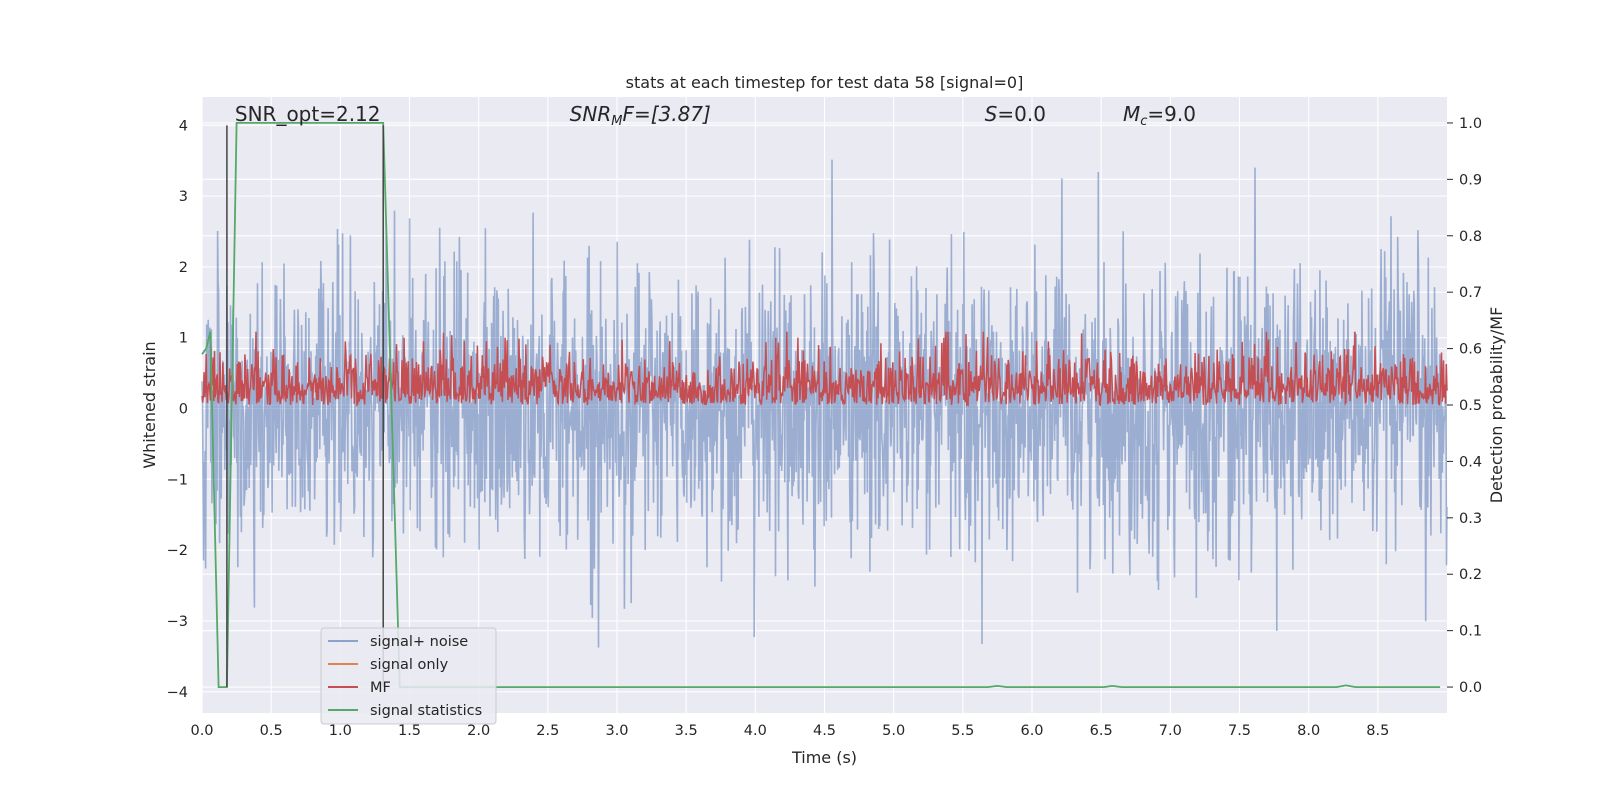 This screenshot has height=804, width=1600. Describe the element at coordinates (824, 757) in the screenshot. I see `x-axis-label: Time (s)` at that location.